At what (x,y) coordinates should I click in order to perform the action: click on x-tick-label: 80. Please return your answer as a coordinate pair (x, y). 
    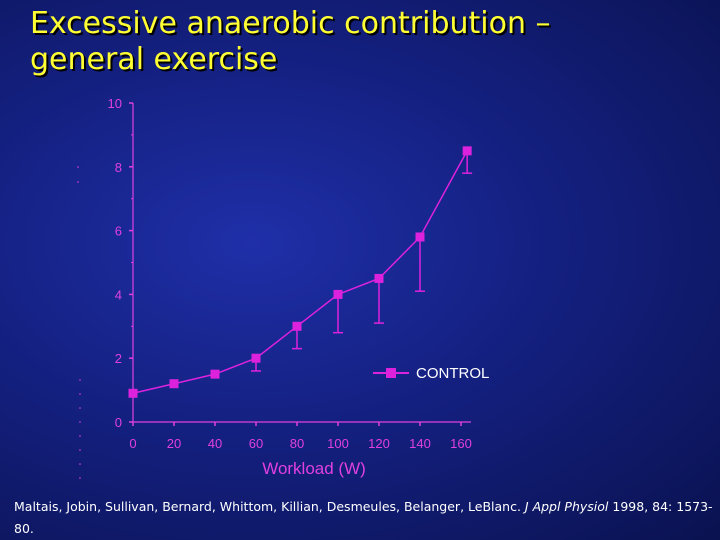
    Looking at the image, I should click on (297, 443).